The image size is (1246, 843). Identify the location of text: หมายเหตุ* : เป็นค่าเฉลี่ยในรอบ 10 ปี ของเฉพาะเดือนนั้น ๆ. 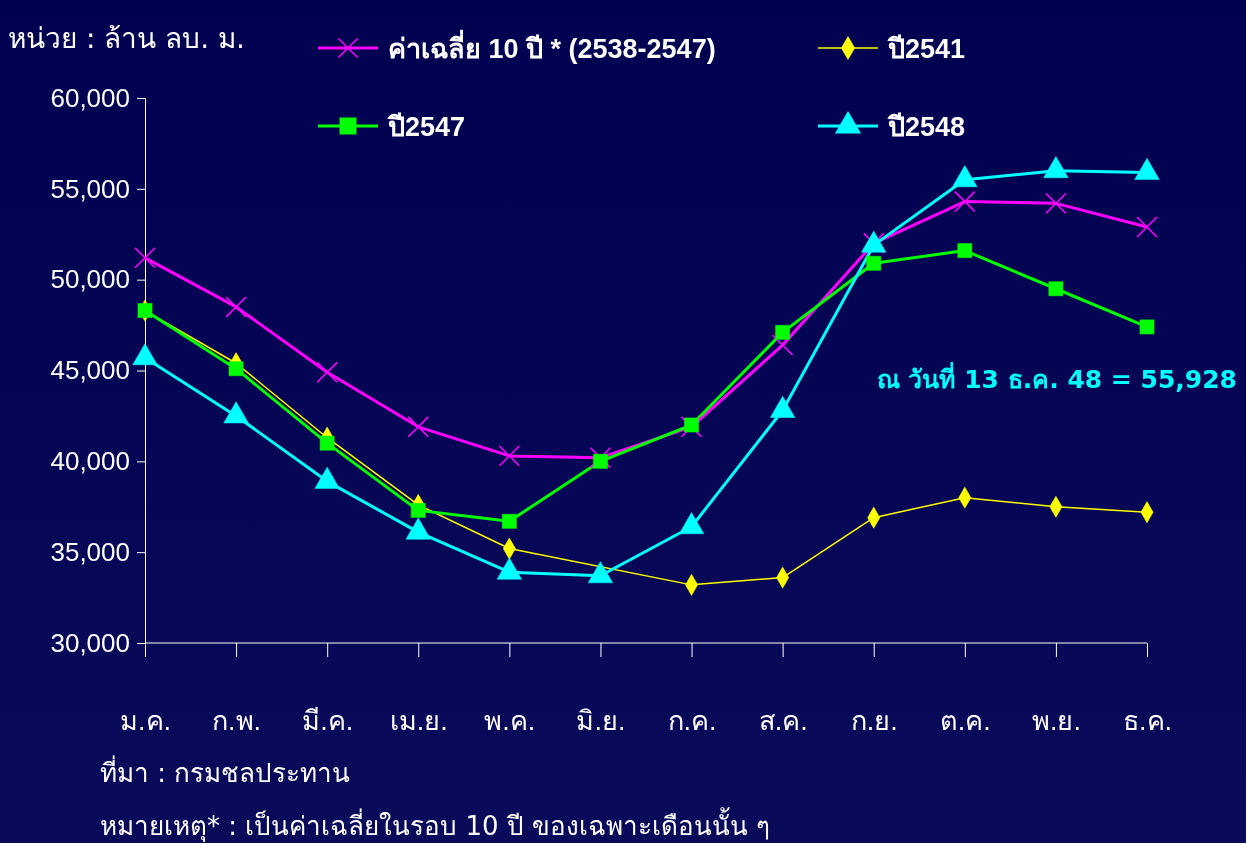
(435, 824).